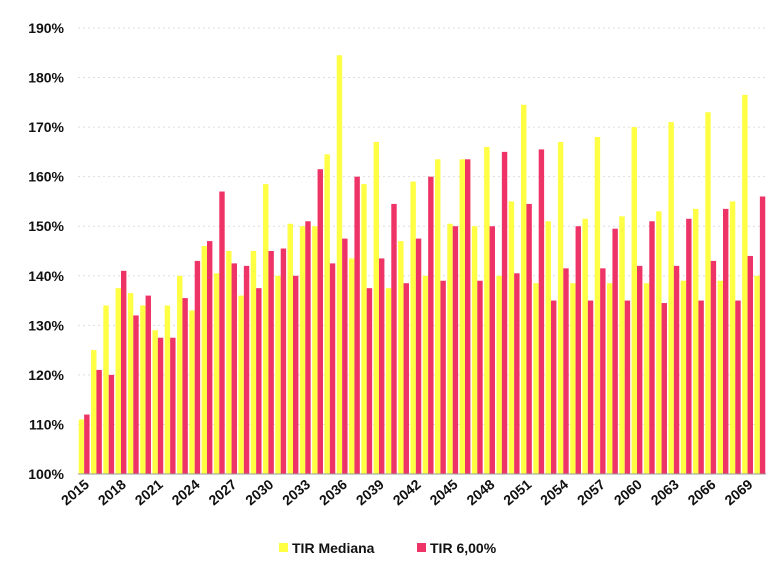  Describe the element at coordinates (185, 386) in the screenshot. I see `bar-tir-600-2023` at that location.